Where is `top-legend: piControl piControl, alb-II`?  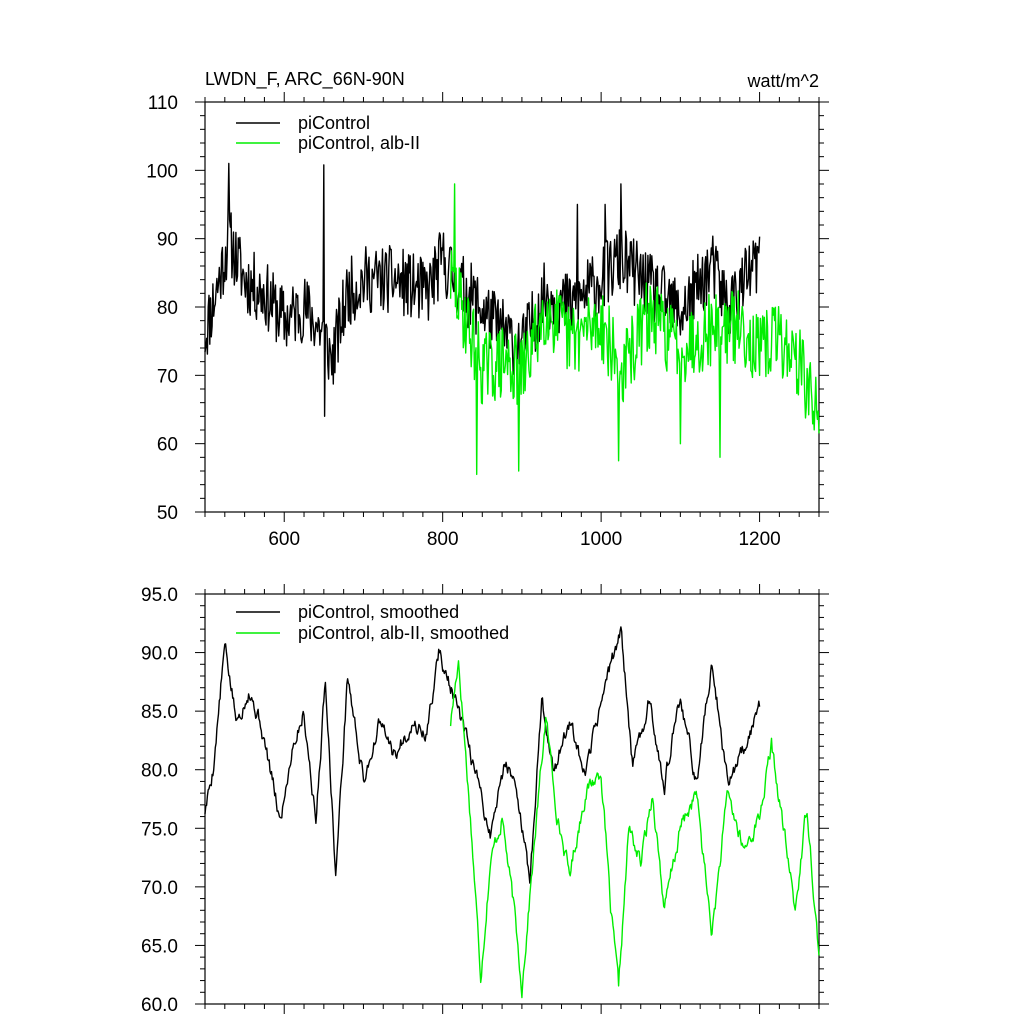 top-legend: piControl piControl, alb-II is located at coordinates (328, 133).